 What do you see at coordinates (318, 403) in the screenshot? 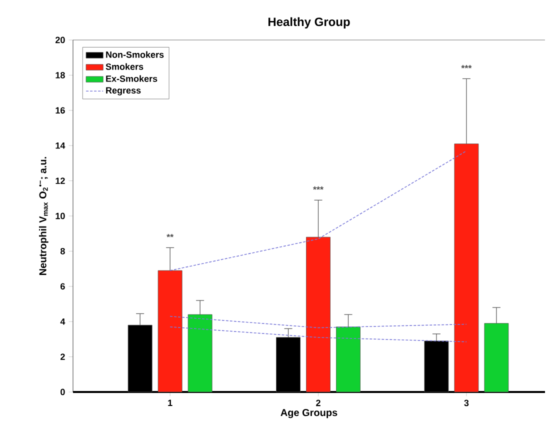
I see `x-tick-label: 2` at bounding box center [318, 403].